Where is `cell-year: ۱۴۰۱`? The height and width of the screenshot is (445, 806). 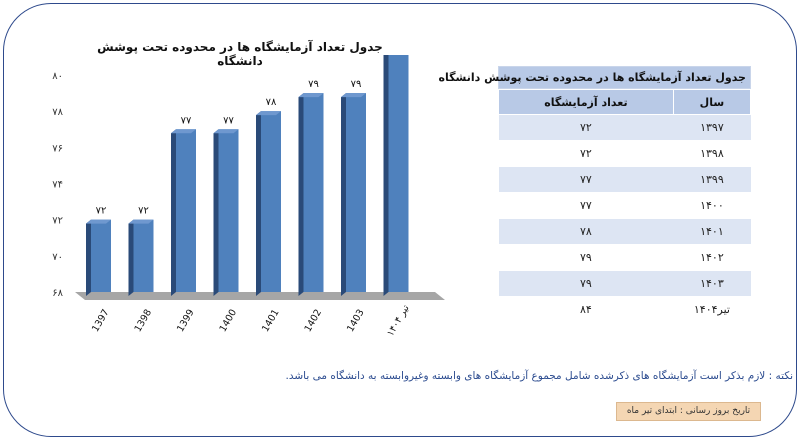
cell-year: ۱۴۰۱ is located at coordinates (712, 231).